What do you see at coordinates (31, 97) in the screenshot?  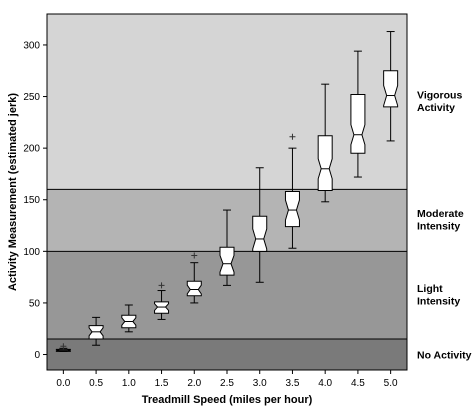 I see `y-tick-label-5: 250` at bounding box center [31, 97].